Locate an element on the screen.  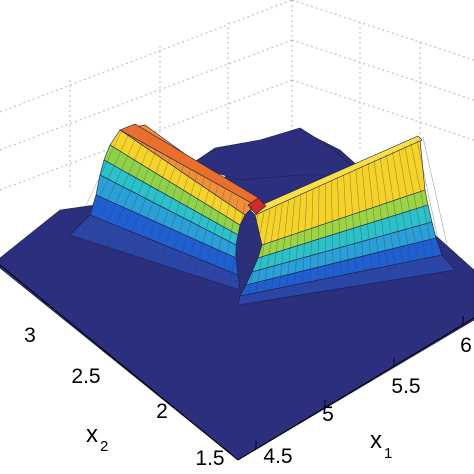
x2-axis-label: x 2 is located at coordinates (97, 438).